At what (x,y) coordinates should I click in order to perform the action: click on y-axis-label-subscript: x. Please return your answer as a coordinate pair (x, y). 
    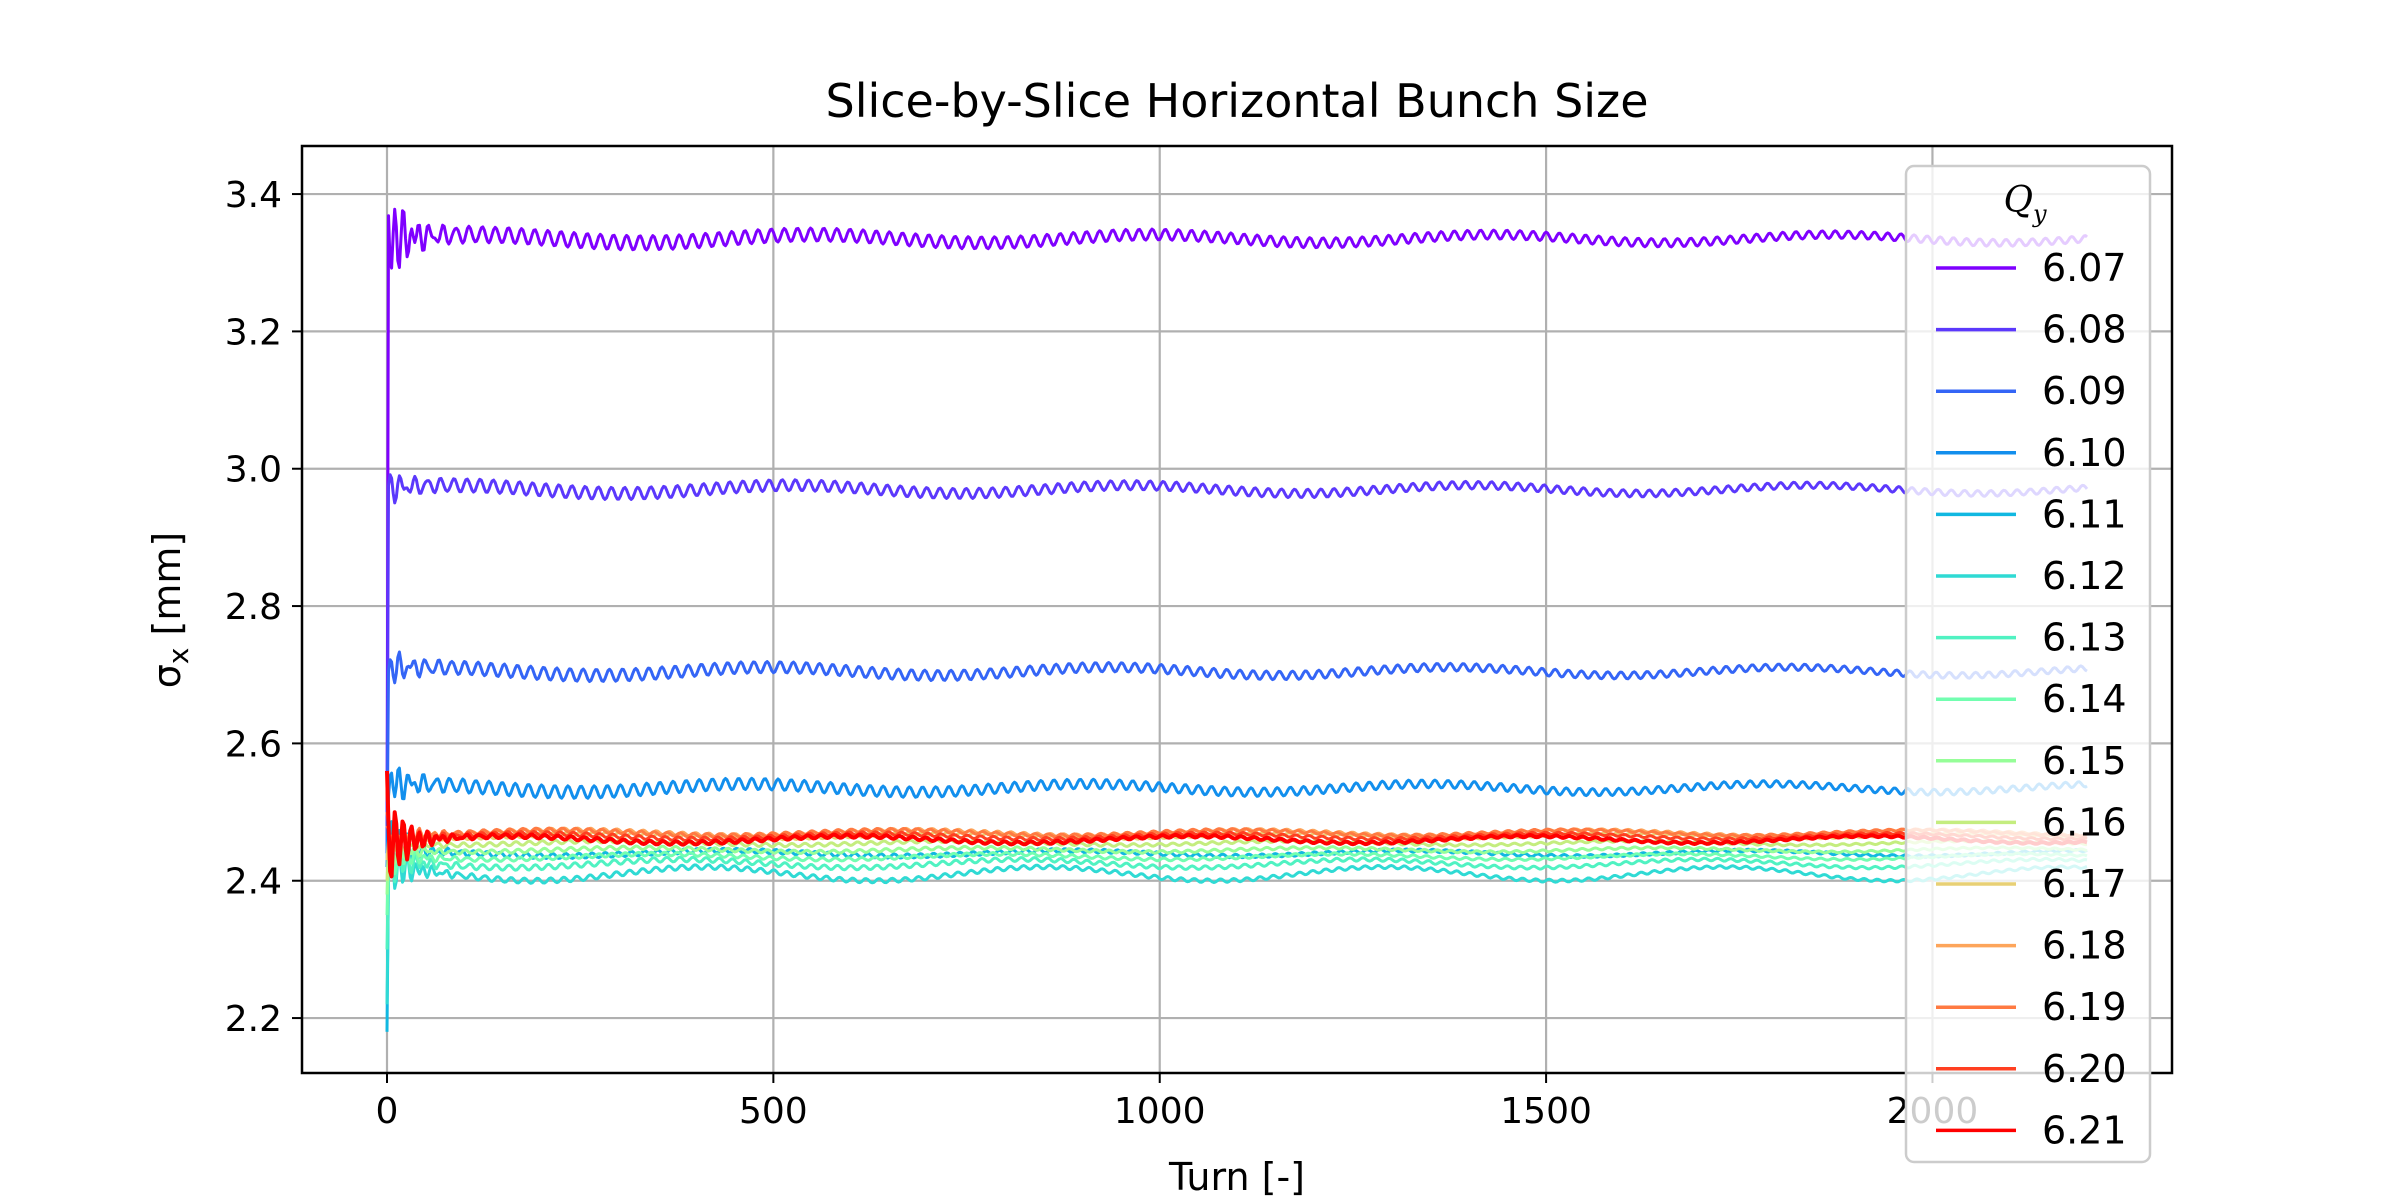
    Looking at the image, I should click on (178, 656).